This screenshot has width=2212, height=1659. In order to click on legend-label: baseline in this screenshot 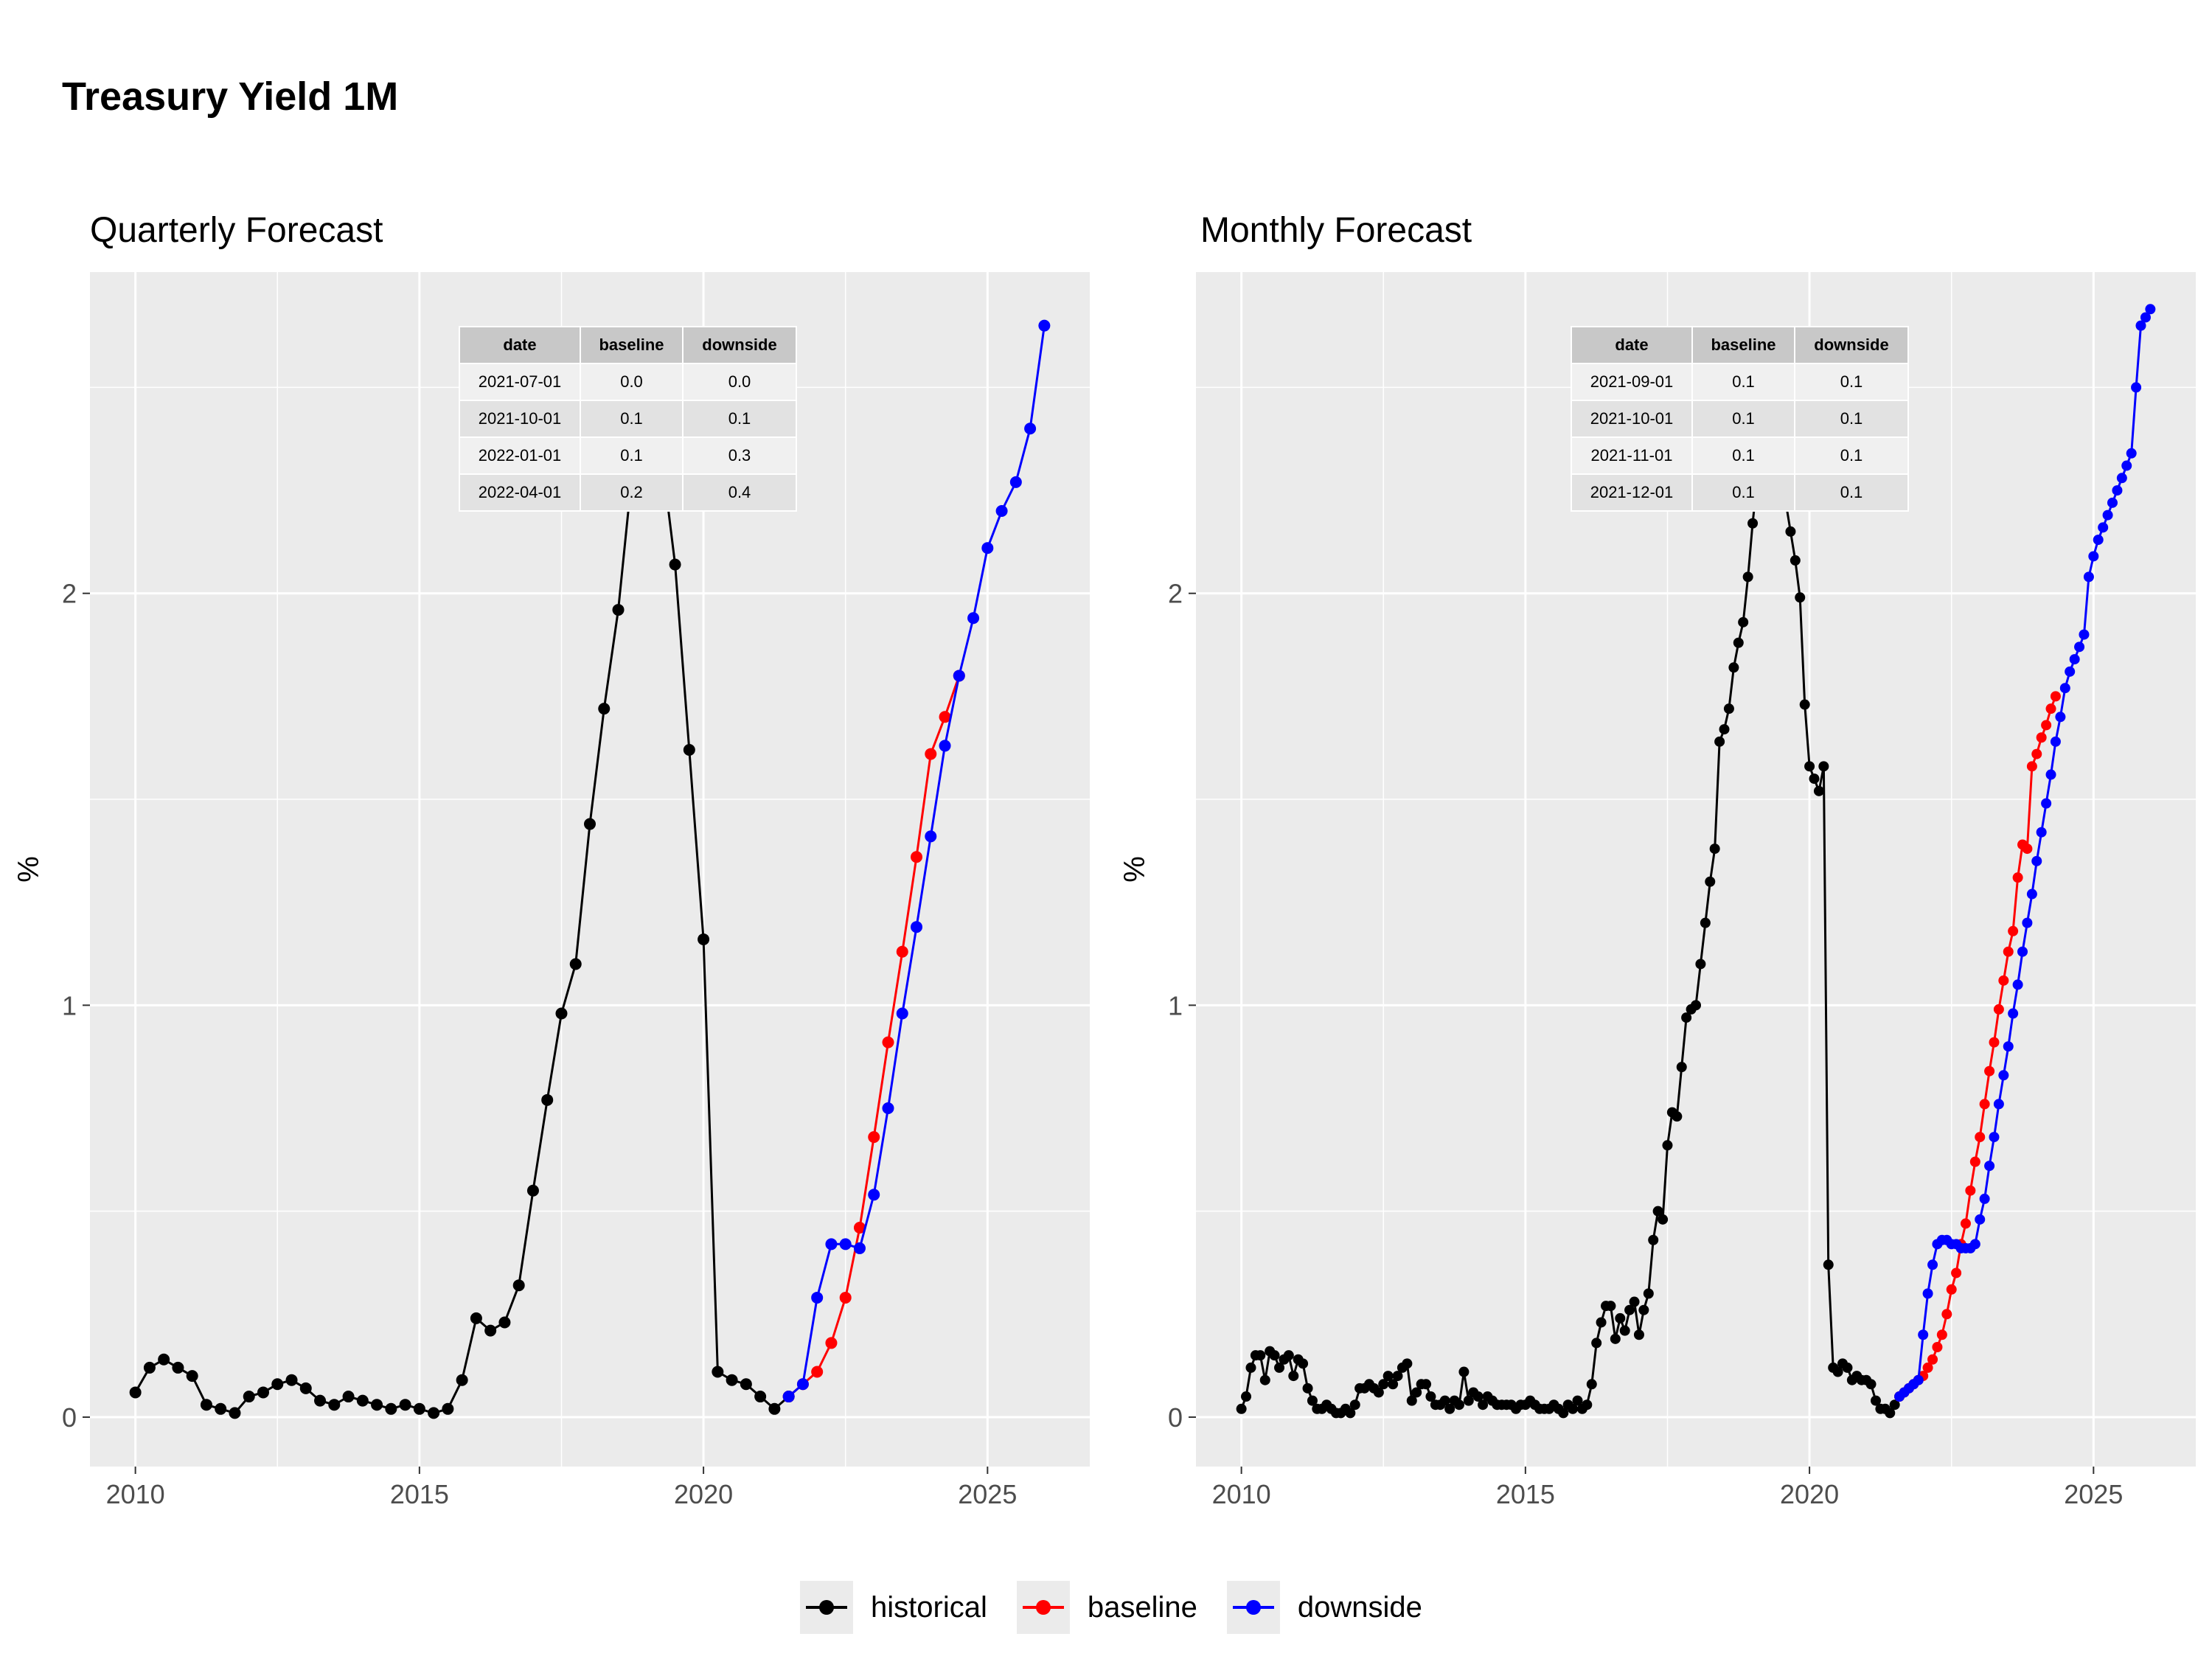, I will do `click(1142, 1607)`.